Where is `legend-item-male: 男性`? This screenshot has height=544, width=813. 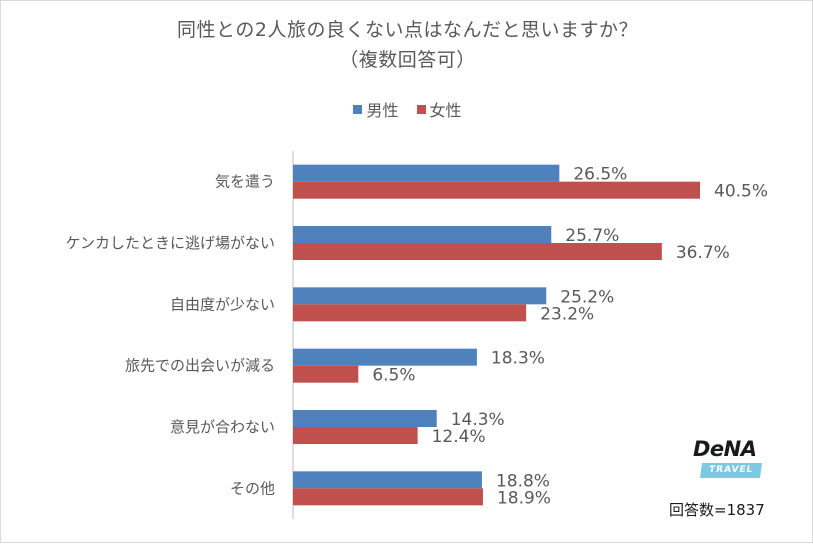
legend-item-male: 男性 is located at coordinates (376, 109).